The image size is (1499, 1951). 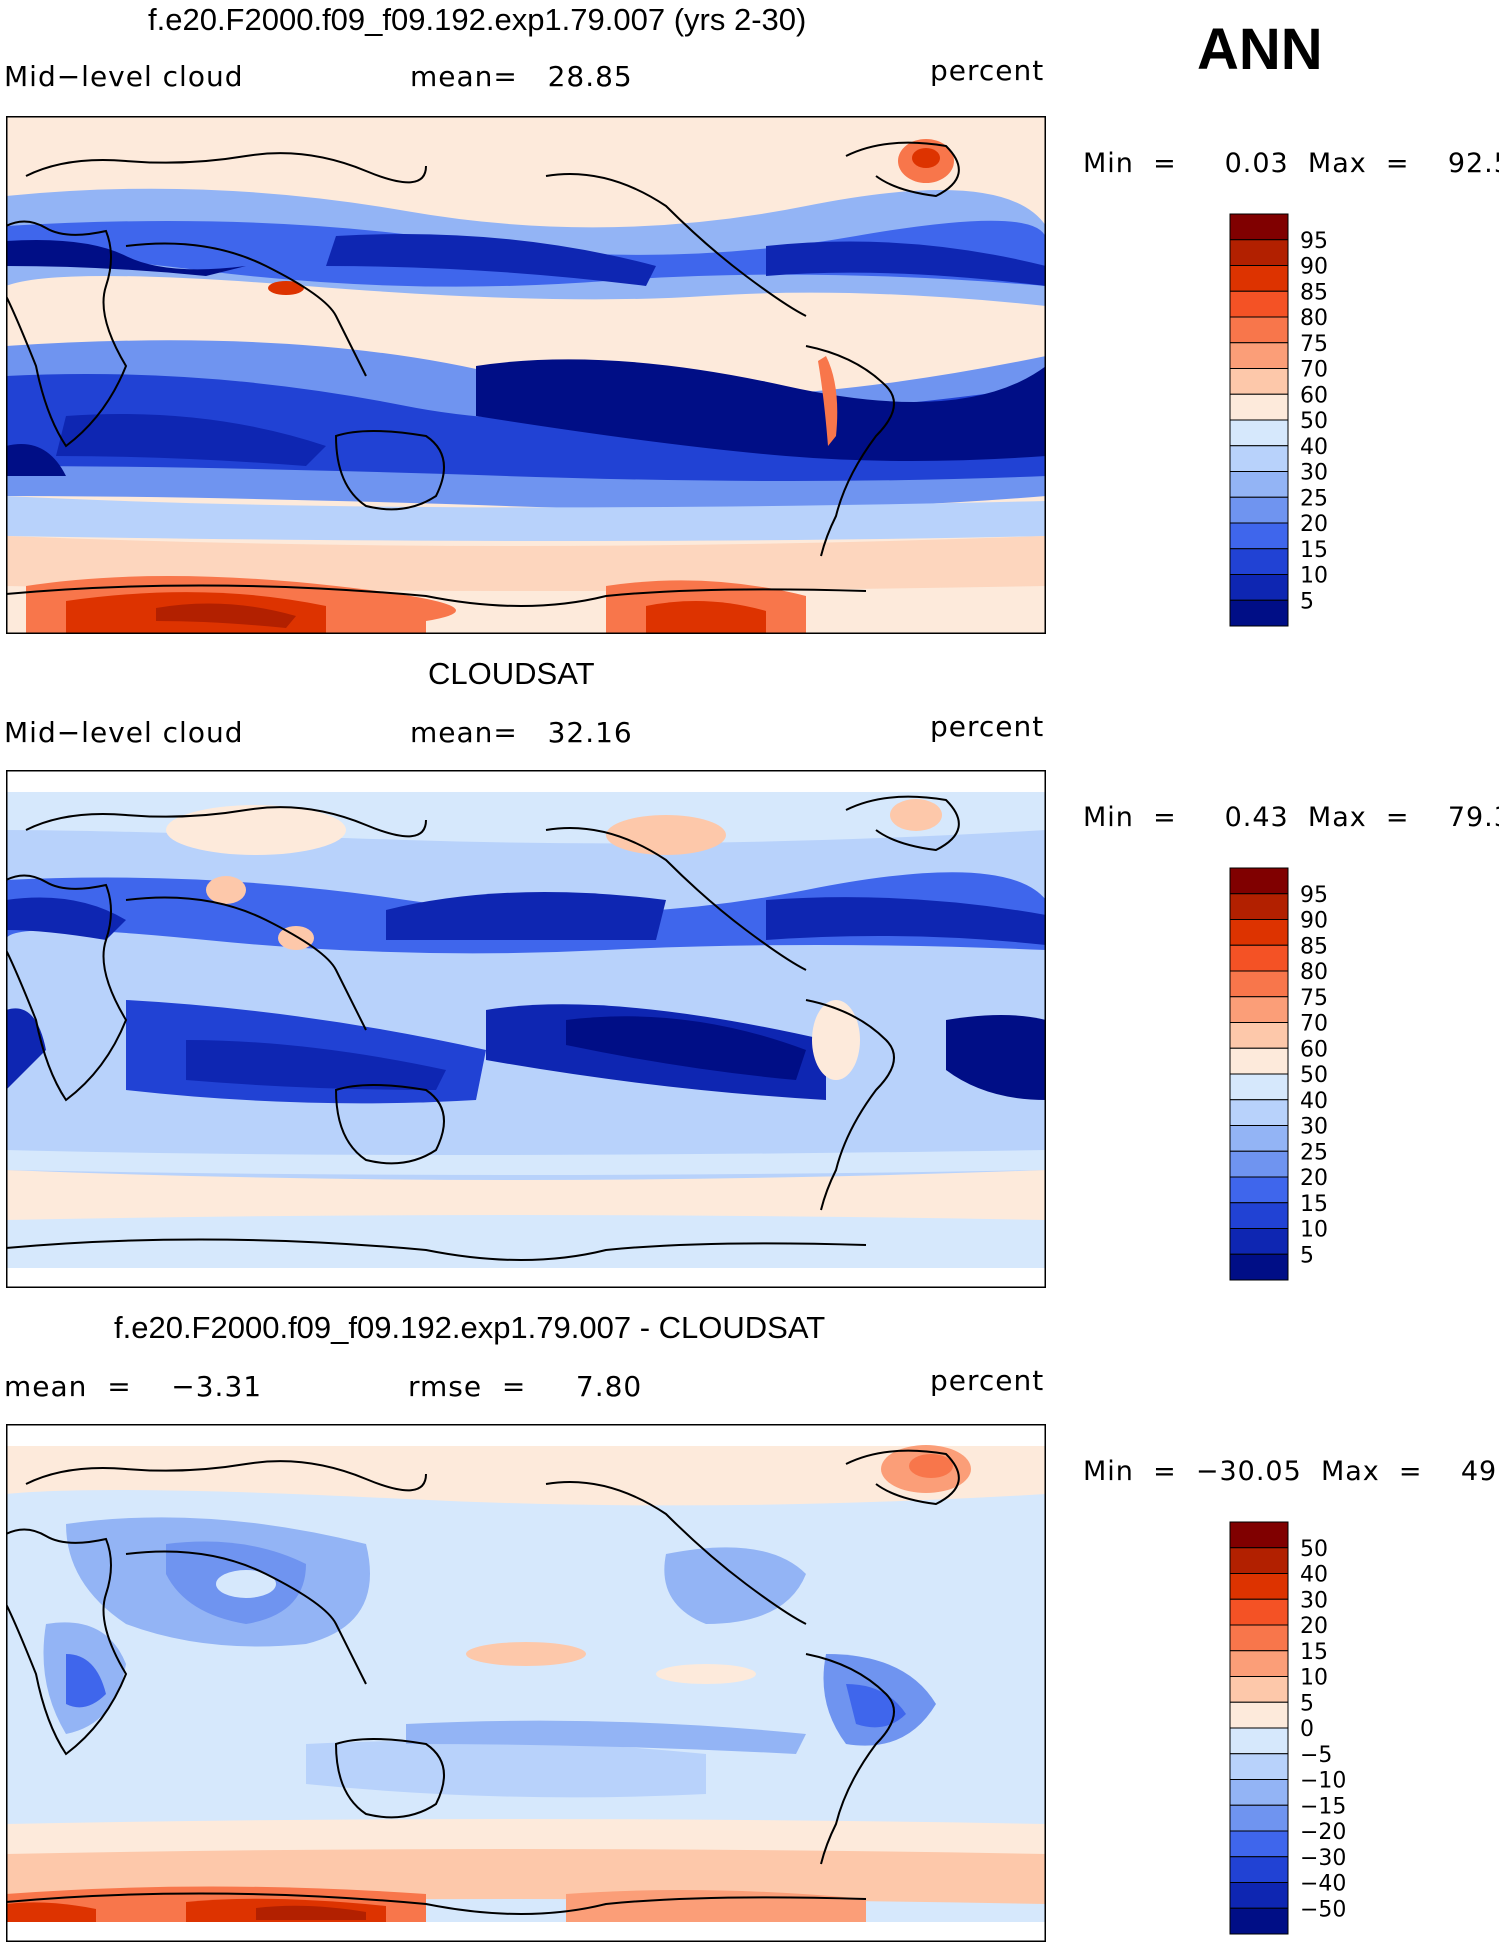 I want to click on colorbar-tick-label: −10, so click(x=1323, y=1781).